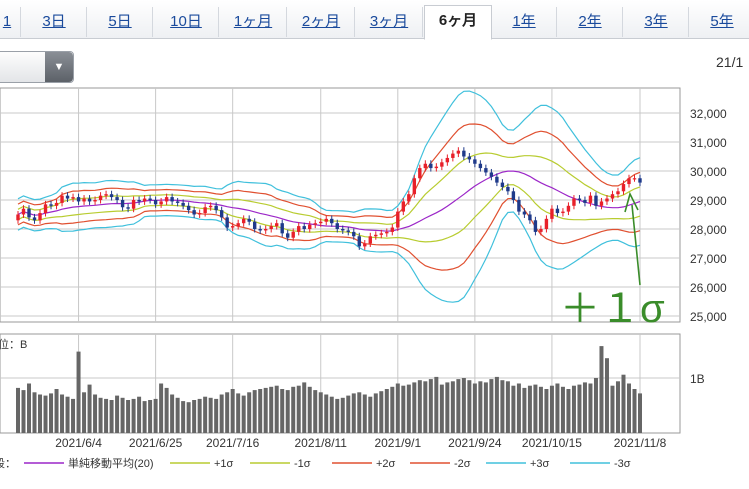  What do you see at coordinates (462, 464) in the screenshot?
I see `legend-label: -2σ` at bounding box center [462, 464].